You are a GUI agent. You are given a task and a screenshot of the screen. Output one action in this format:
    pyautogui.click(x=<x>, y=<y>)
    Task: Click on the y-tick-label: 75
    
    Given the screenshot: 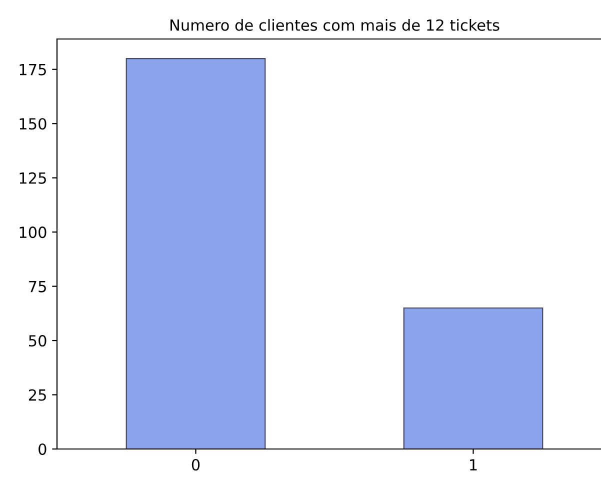 What is the action you would take?
    pyautogui.click(x=37, y=286)
    